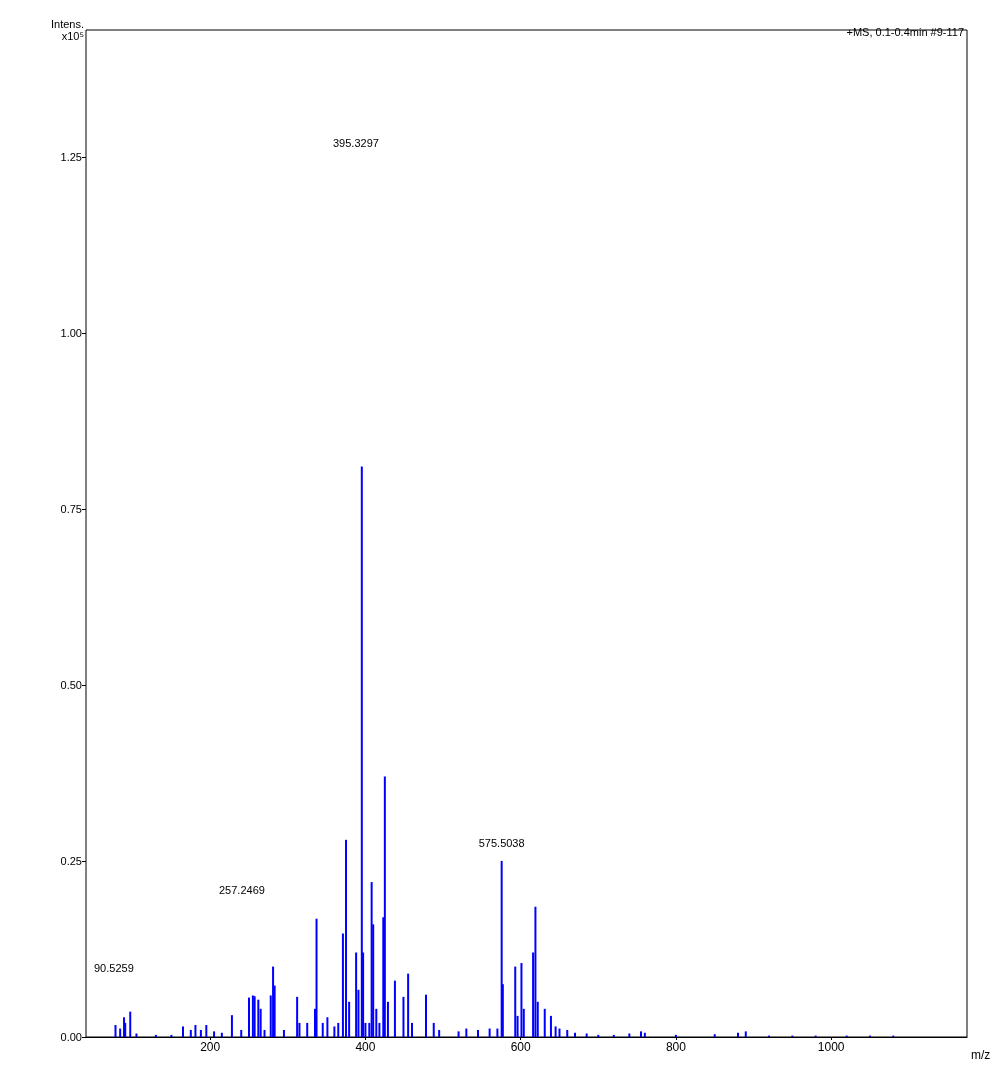 This screenshot has height=1071, width=1008. I want to click on x-tick-label: 1000, so click(831, 1047).